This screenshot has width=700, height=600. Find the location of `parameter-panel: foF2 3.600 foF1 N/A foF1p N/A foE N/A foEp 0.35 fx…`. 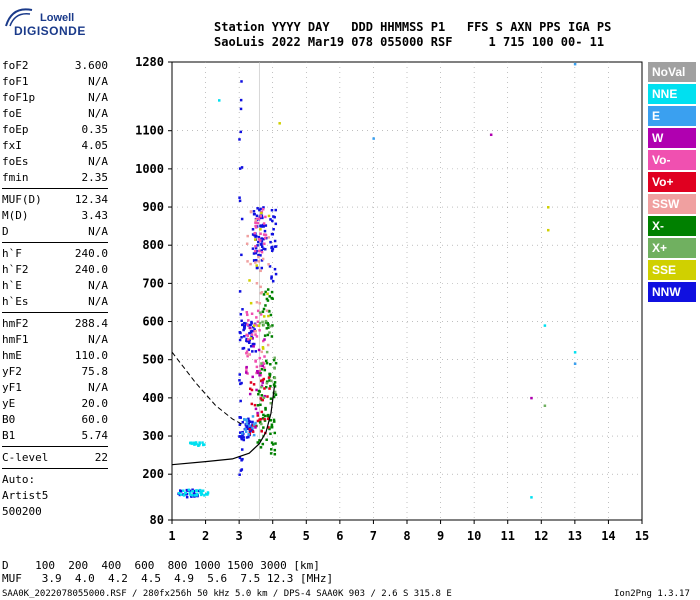

parameter-panel: foF2 3.600 foF1 N/A foF1p N/A foE N/A foEp 0.35 fx… is located at coordinates (55, 289).